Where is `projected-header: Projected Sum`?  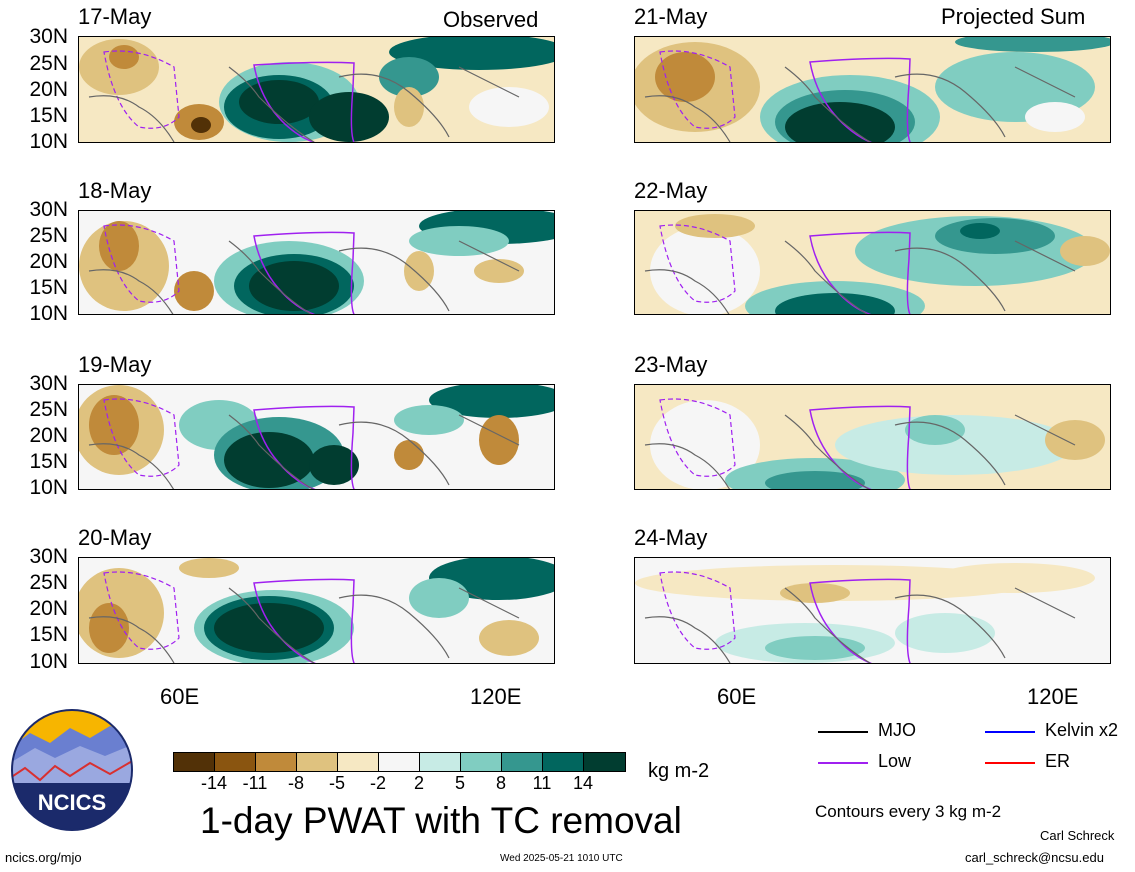 projected-header: Projected Sum is located at coordinates (1013, 16).